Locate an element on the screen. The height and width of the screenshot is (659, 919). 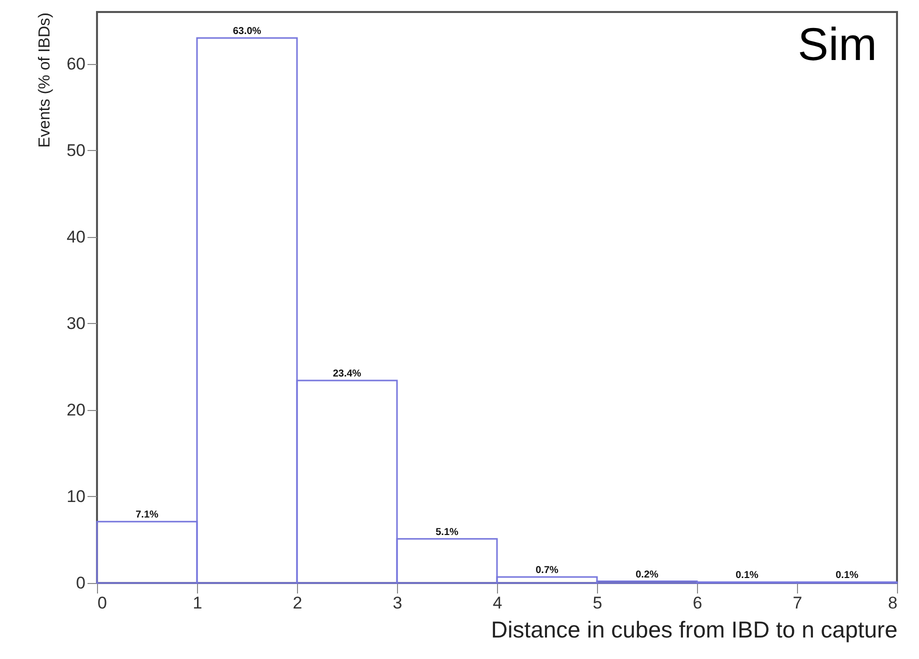
data-label: 7.1% is located at coordinates (147, 515).